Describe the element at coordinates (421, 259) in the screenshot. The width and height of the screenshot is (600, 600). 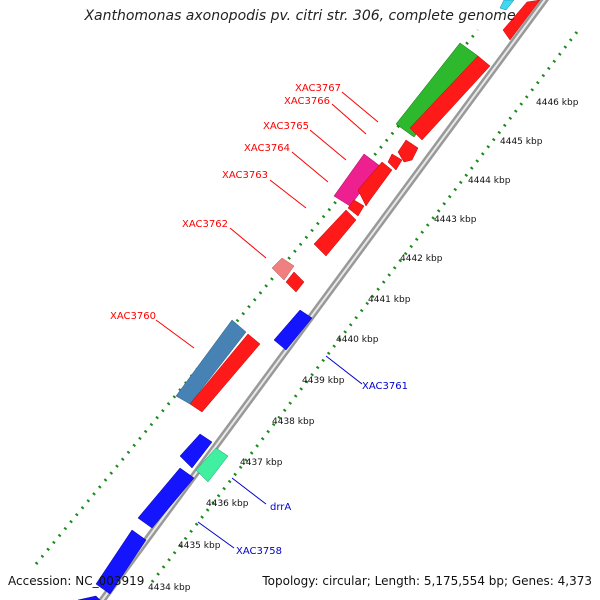
I see `tick-label-8: 4442 kbp` at that location.